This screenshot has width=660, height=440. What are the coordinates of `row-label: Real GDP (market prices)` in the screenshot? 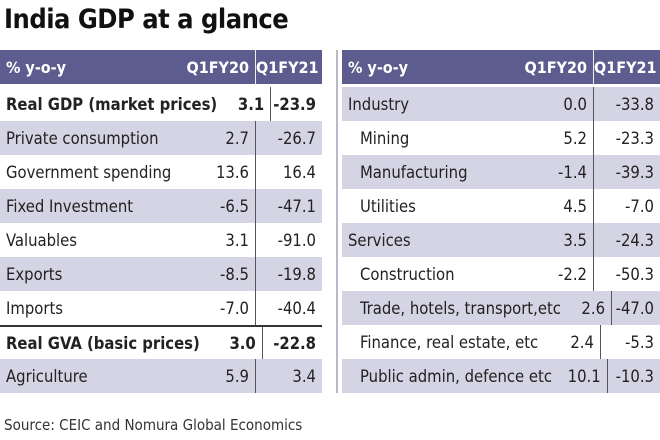 It's located at (112, 104).